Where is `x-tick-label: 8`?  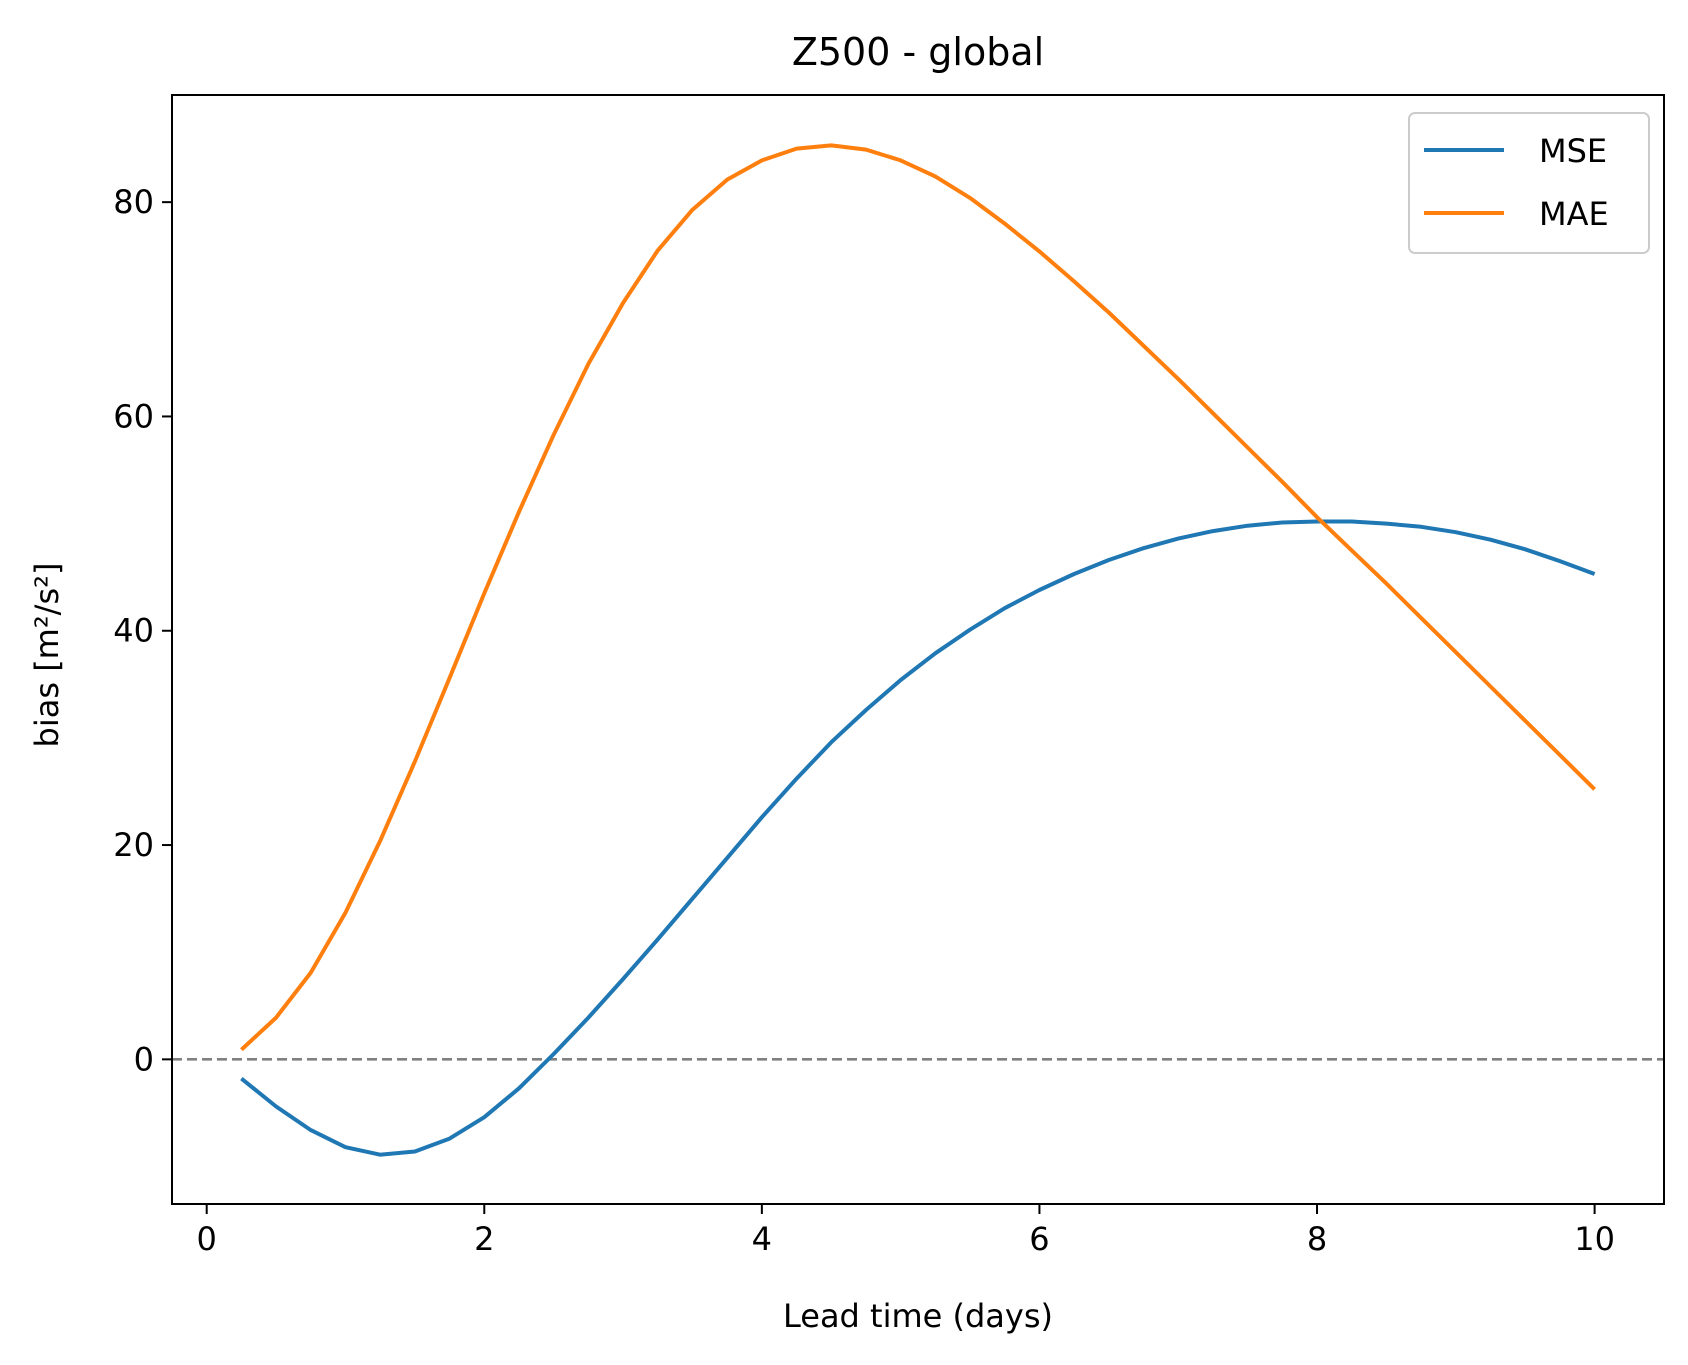 x-tick-label: 8 is located at coordinates (1317, 1239).